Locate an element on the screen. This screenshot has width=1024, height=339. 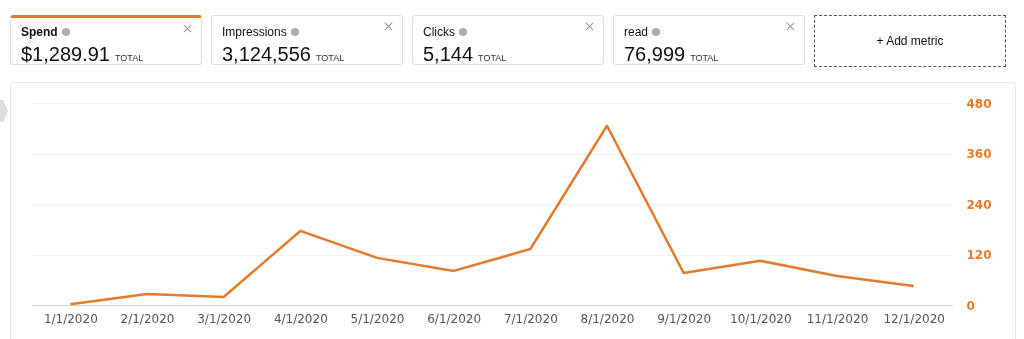
x-tick-label: 2/1/2020 is located at coordinates (147, 318).